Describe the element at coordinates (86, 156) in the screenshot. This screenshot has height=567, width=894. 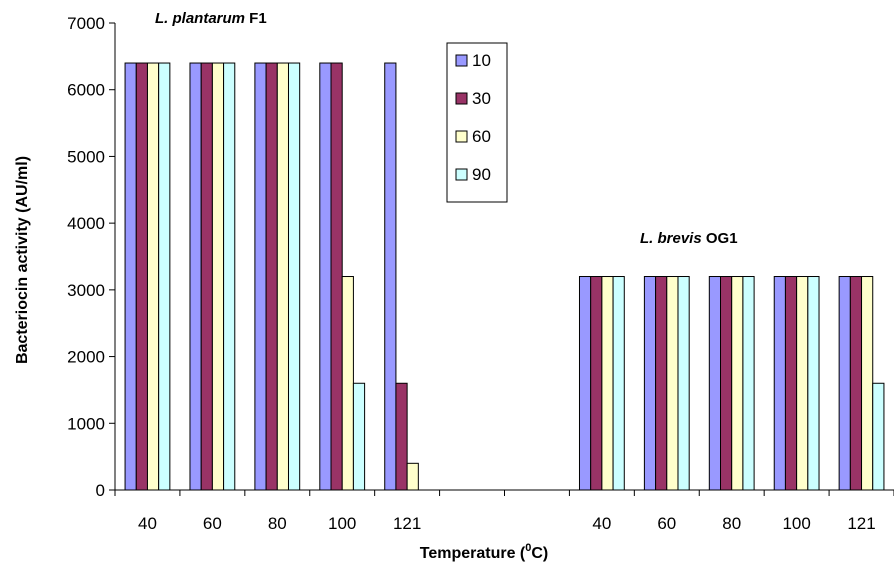
I see `y-tick-label: 5000` at that location.